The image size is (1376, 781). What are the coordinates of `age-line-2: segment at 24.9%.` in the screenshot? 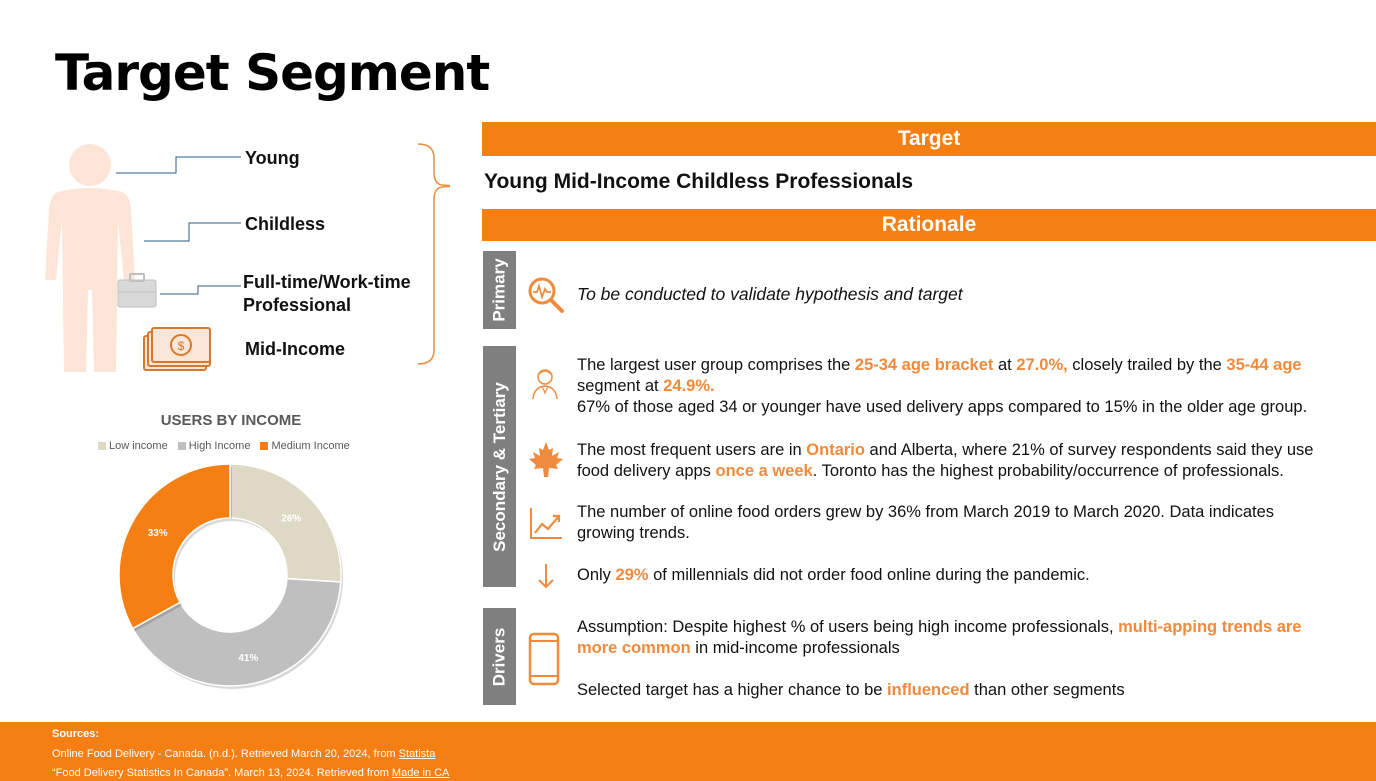 It's located at (972, 386).